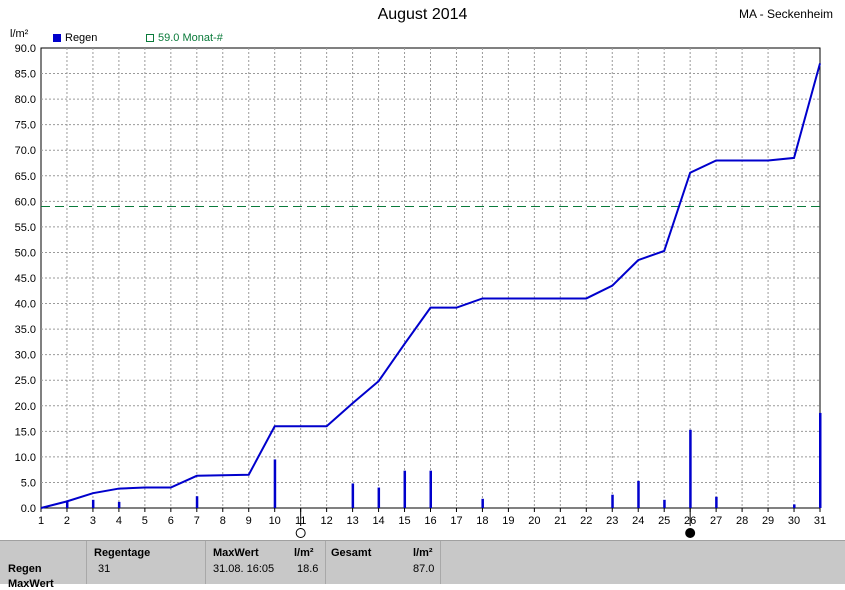  What do you see at coordinates (25, 279) in the screenshot?
I see `y-tick-label: 45.0` at bounding box center [25, 279].